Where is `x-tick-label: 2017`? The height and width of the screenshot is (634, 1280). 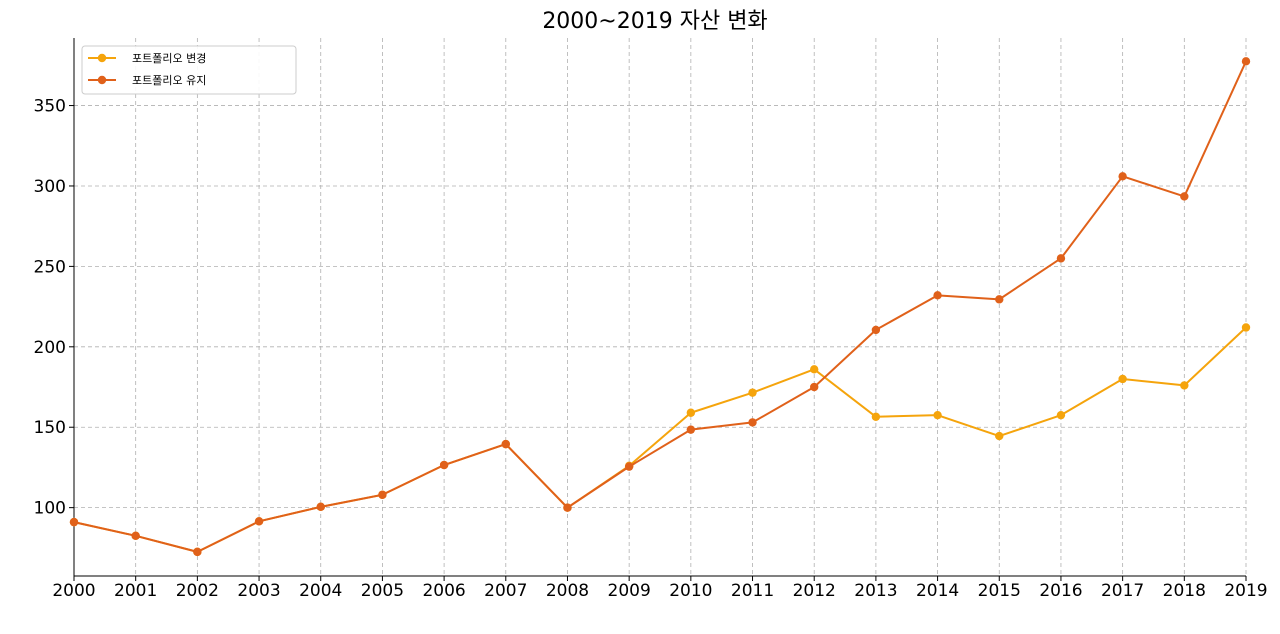
x-tick-label: 2017 is located at coordinates (1122, 591).